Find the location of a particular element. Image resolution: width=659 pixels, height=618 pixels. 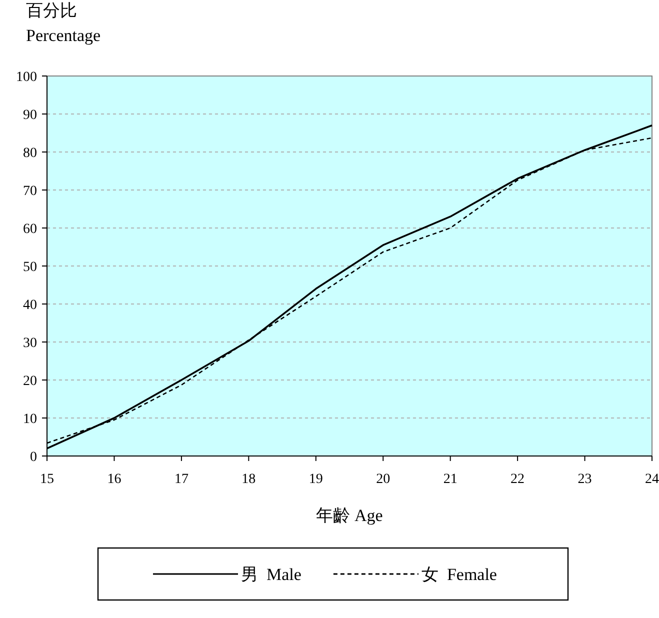

y-tick-label: 90 is located at coordinates (30, 115).